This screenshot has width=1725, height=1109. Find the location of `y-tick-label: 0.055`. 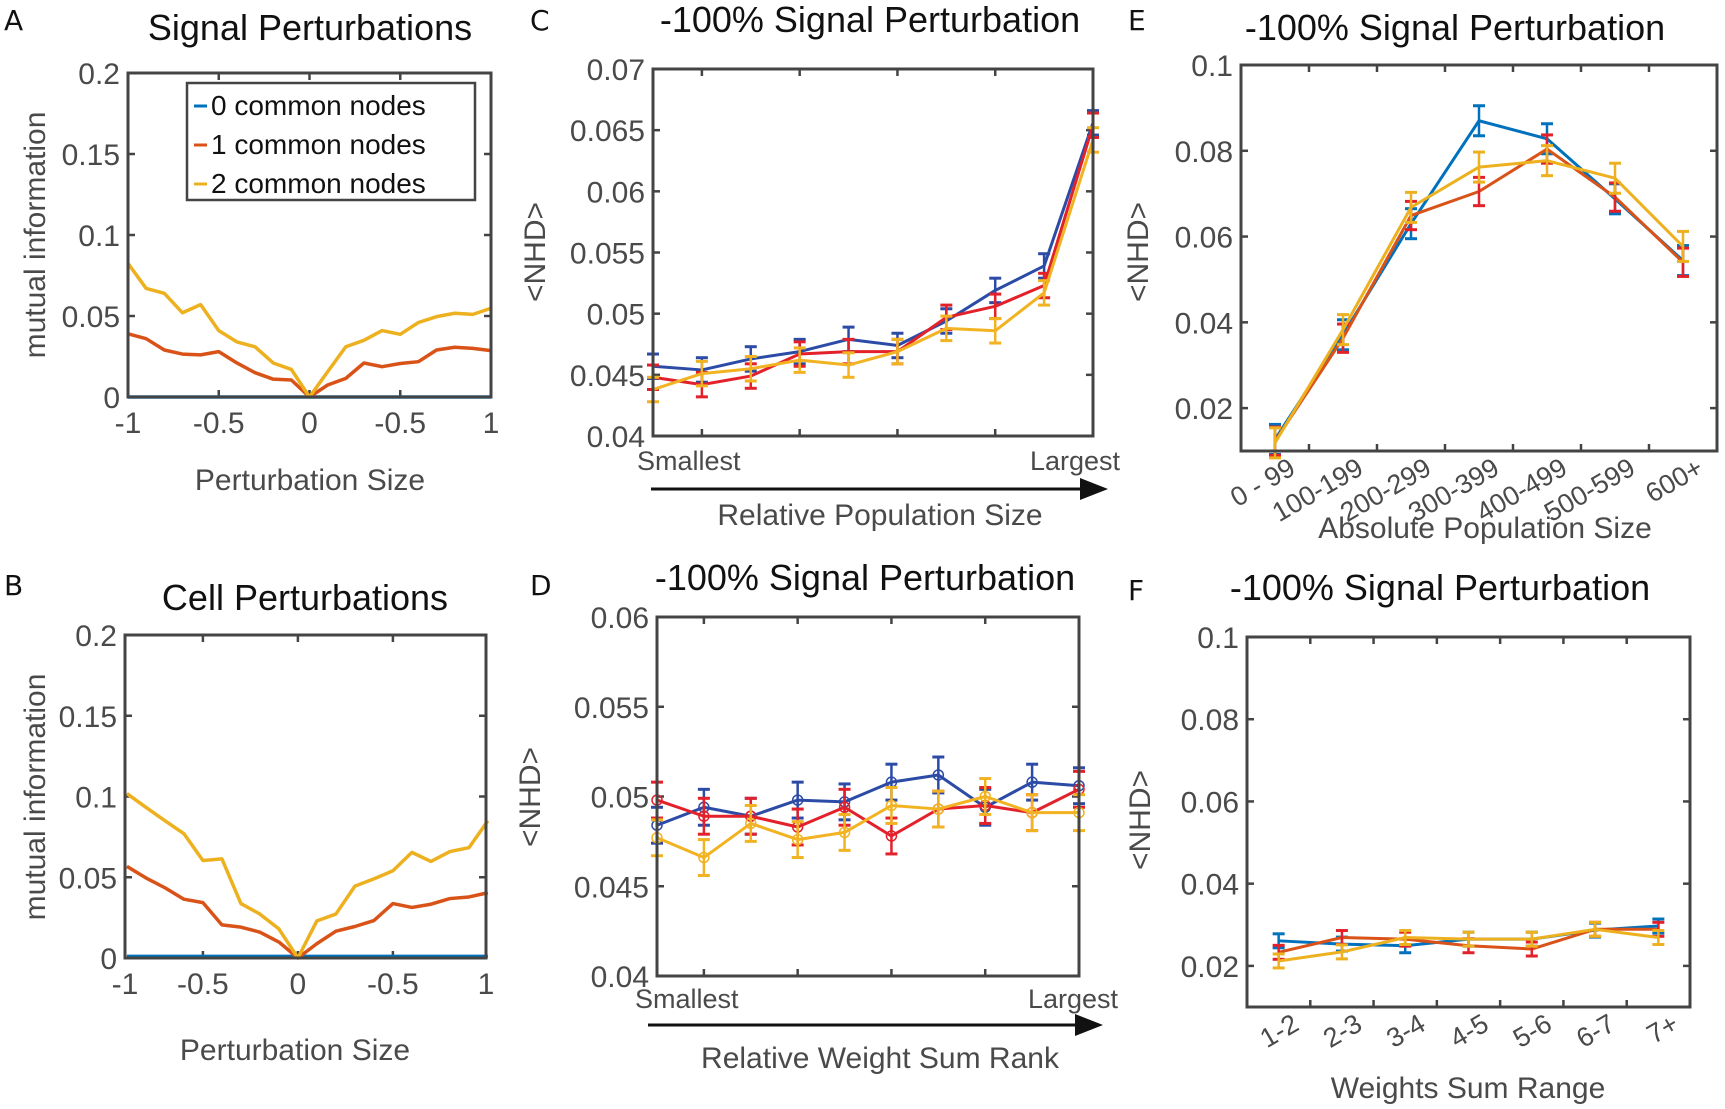

y-tick-label: 0.055 is located at coordinates (607, 254).